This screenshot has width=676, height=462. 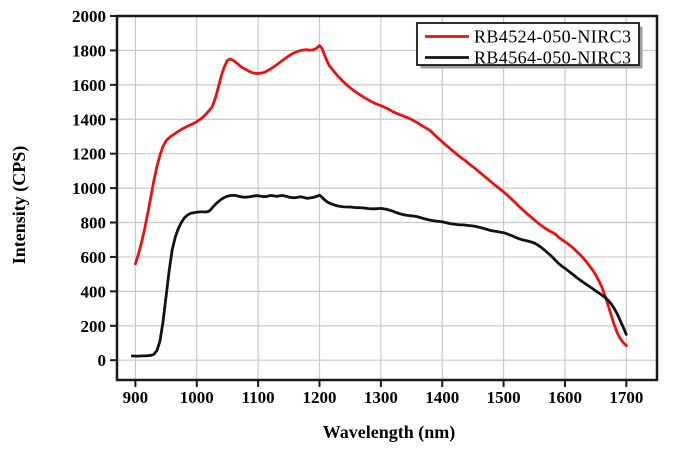 I want to click on y-tick-label: 1000, so click(x=89, y=188).